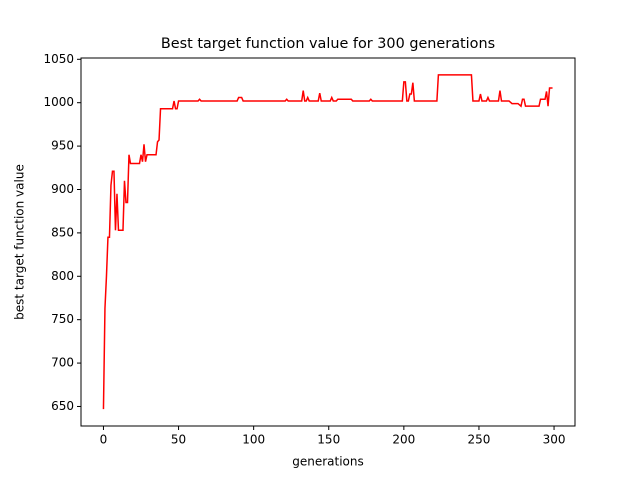 The height and width of the screenshot is (480, 640). What do you see at coordinates (58, 102) in the screenshot?
I see `y-tick-label: 1000` at bounding box center [58, 102].